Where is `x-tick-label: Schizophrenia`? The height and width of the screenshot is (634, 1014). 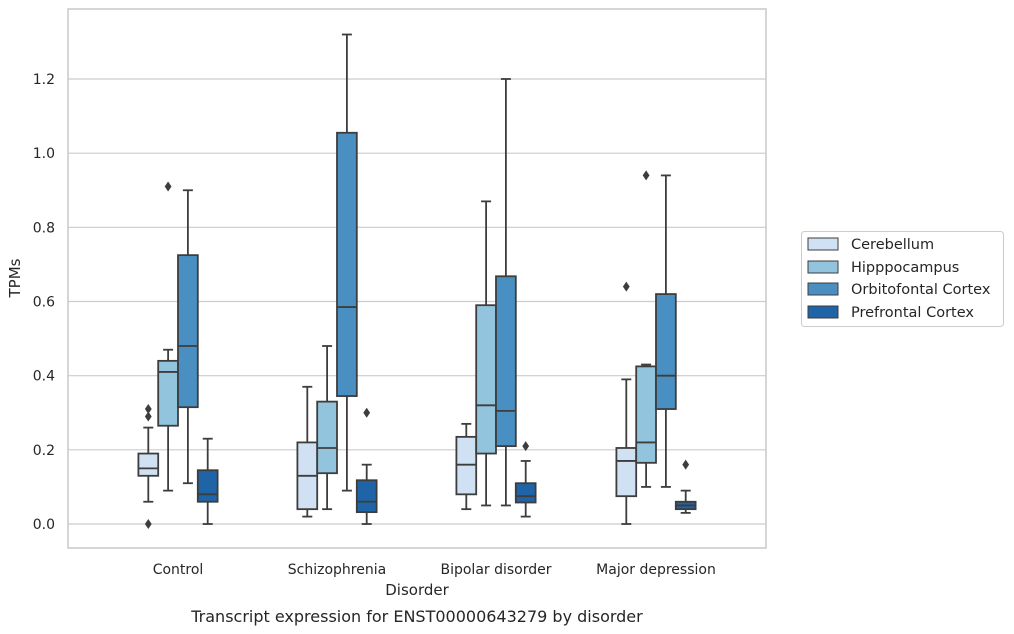 x-tick-label: Schizophrenia is located at coordinates (337, 570).